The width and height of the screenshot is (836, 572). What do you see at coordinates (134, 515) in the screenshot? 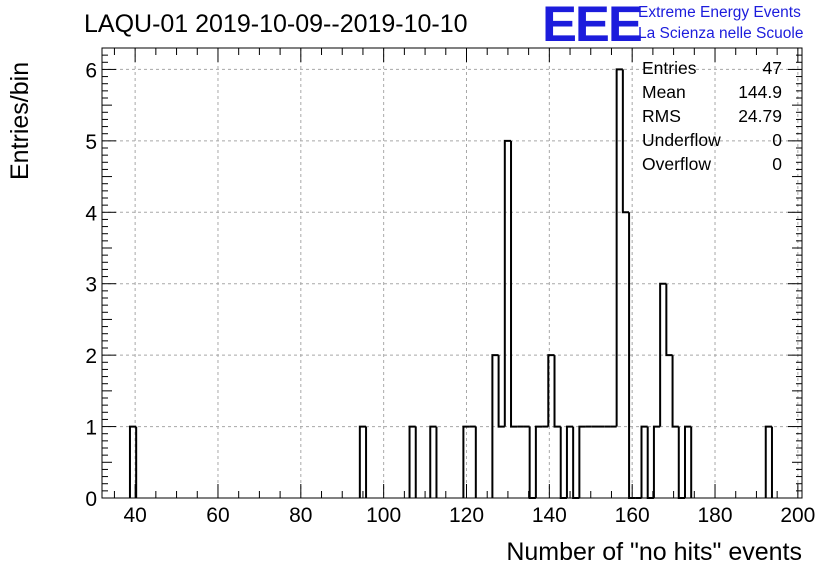
I see `x-tick-label: 40` at bounding box center [134, 515].